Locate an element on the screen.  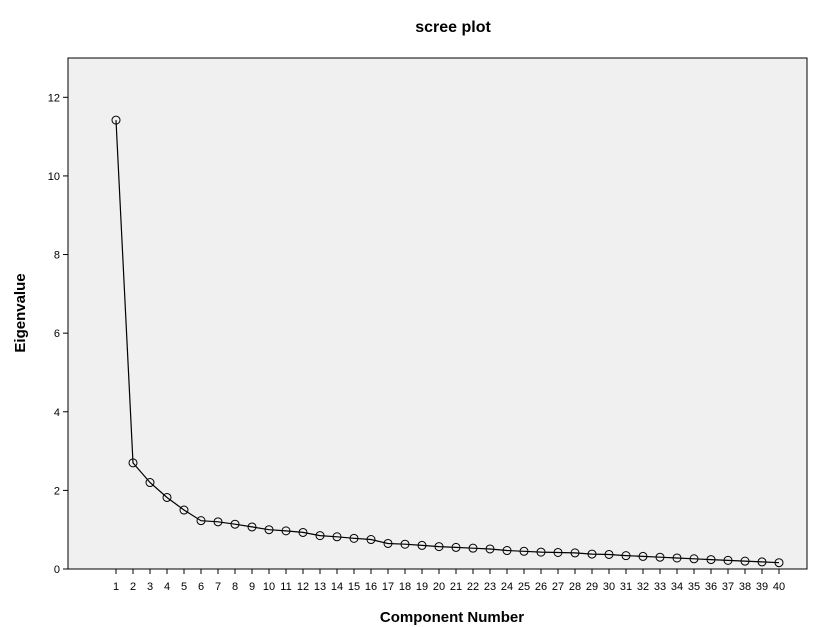
x-tick-label: 10 is located at coordinates (269, 587).